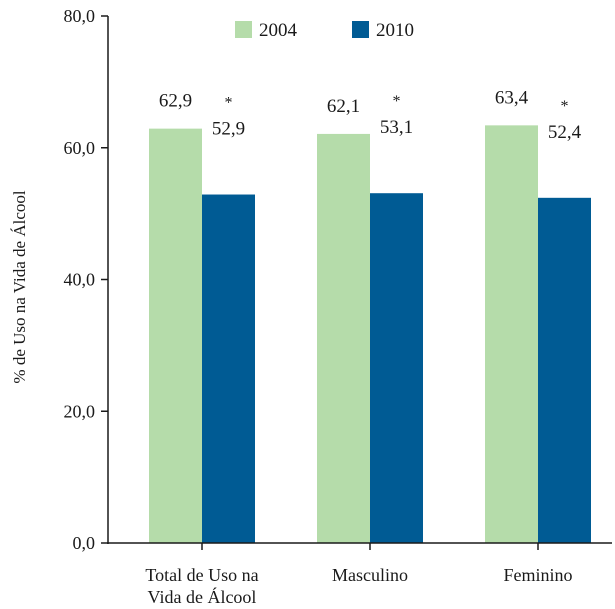 The height and width of the screenshot is (609, 615). I want to click on value-label: 53,1, so click(396, 127).